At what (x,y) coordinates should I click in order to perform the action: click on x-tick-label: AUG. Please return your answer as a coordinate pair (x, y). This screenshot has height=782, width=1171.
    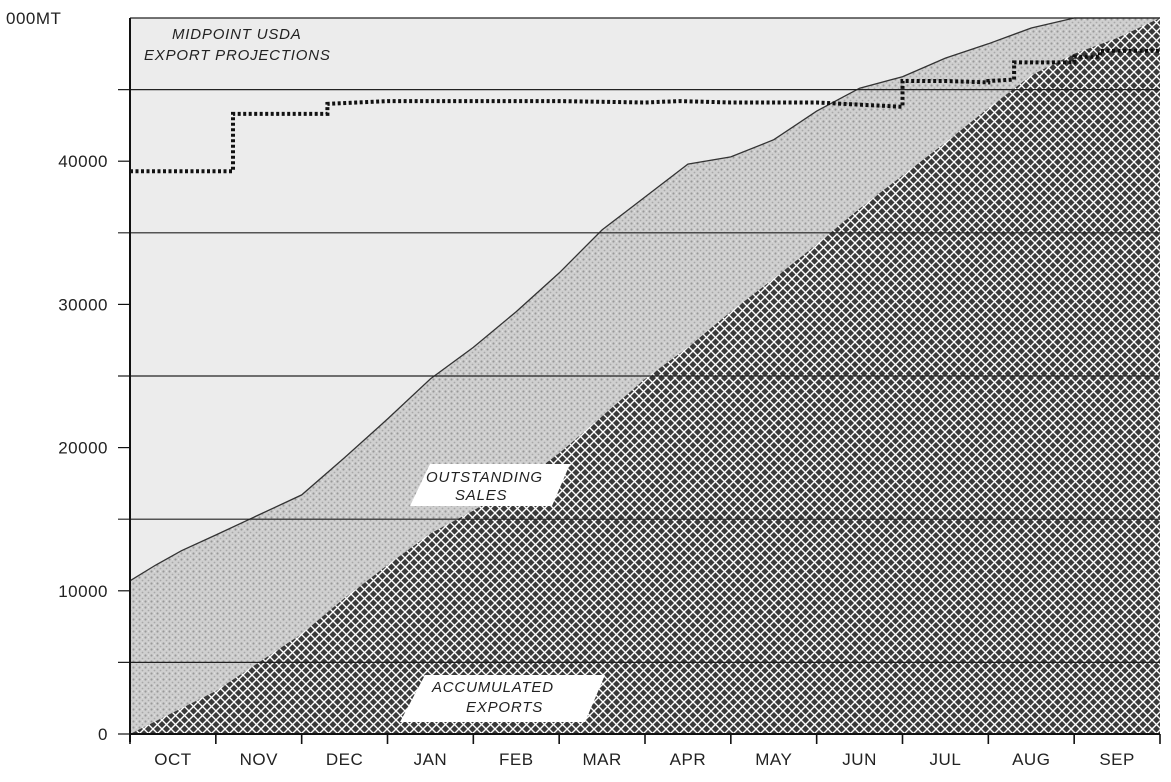
    Looking at the image, I should click on (1031, 759).